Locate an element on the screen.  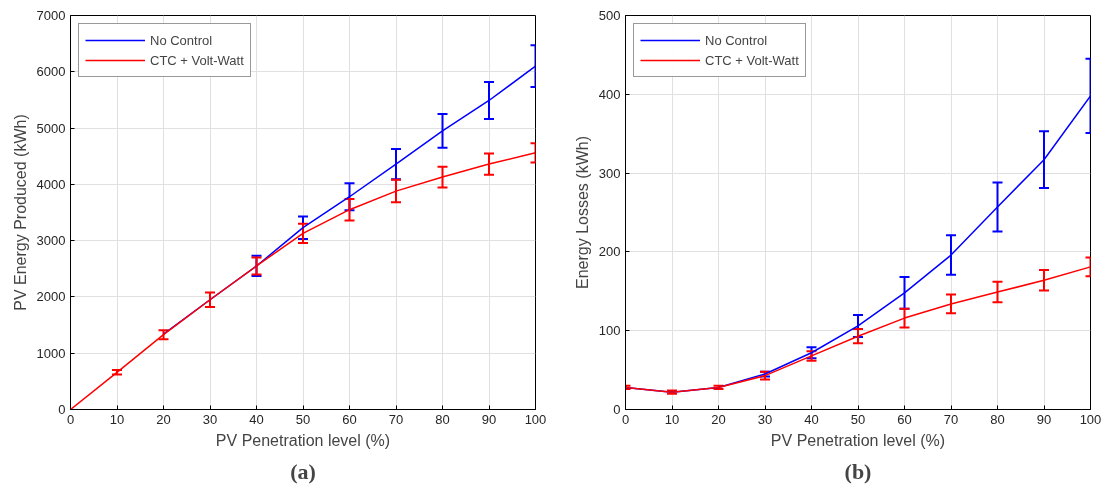
y-tick-label: 3000 is located at coordinates (51, 241).